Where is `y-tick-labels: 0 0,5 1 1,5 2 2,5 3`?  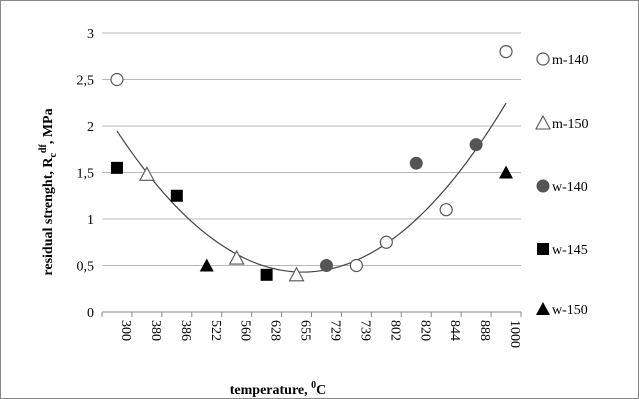
y-tick-labels: 0 0,5 1 1,5 2 2,5 3 is located at coordinates (86, 174).